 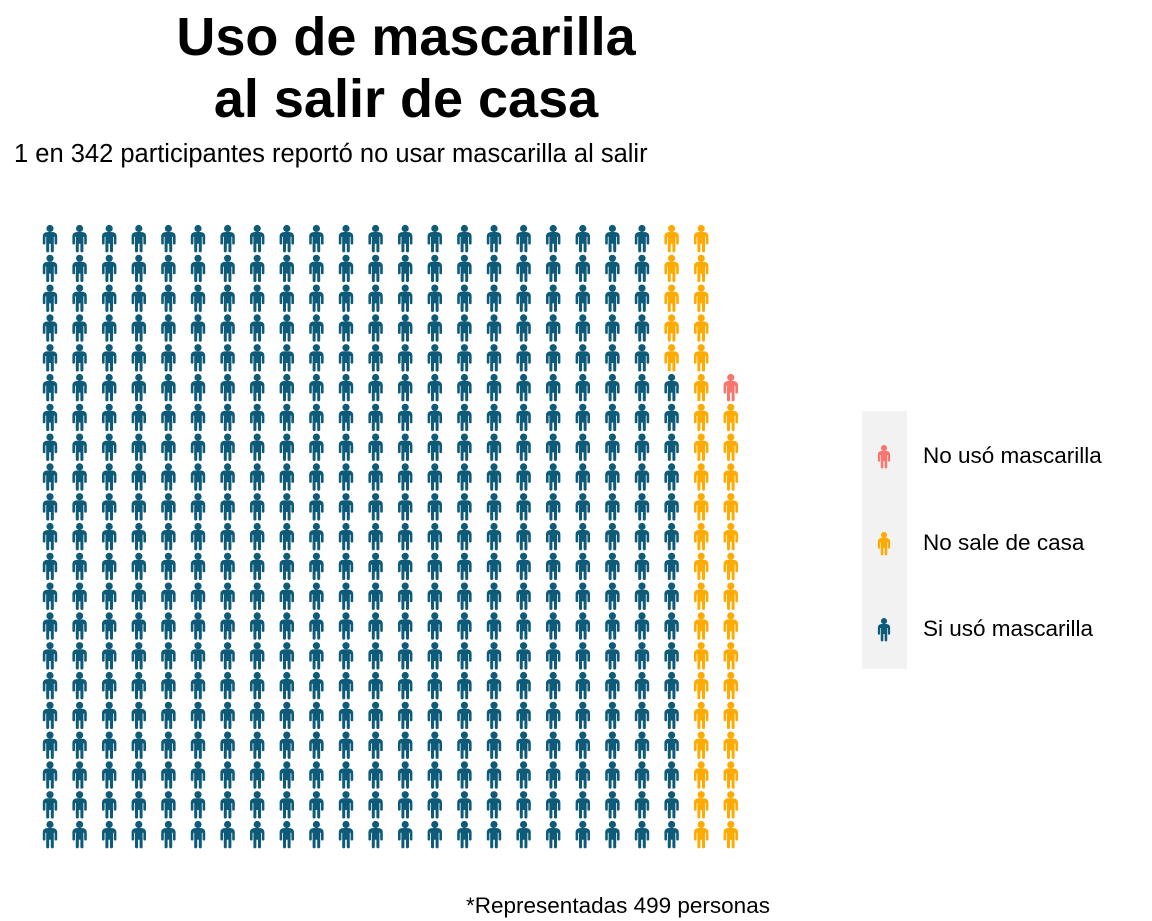 I want to click on legend-item-no-mask: No usó mascarilla, so click(x=982, y=456).